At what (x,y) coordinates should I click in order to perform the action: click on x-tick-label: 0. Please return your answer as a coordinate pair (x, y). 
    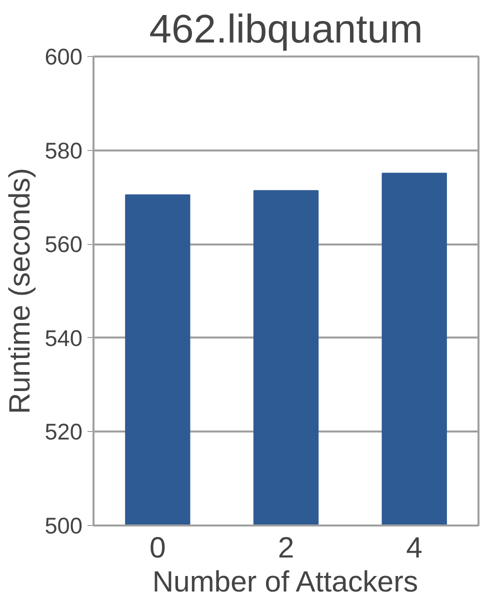
    Looking at the image, I should click on (158, 548).